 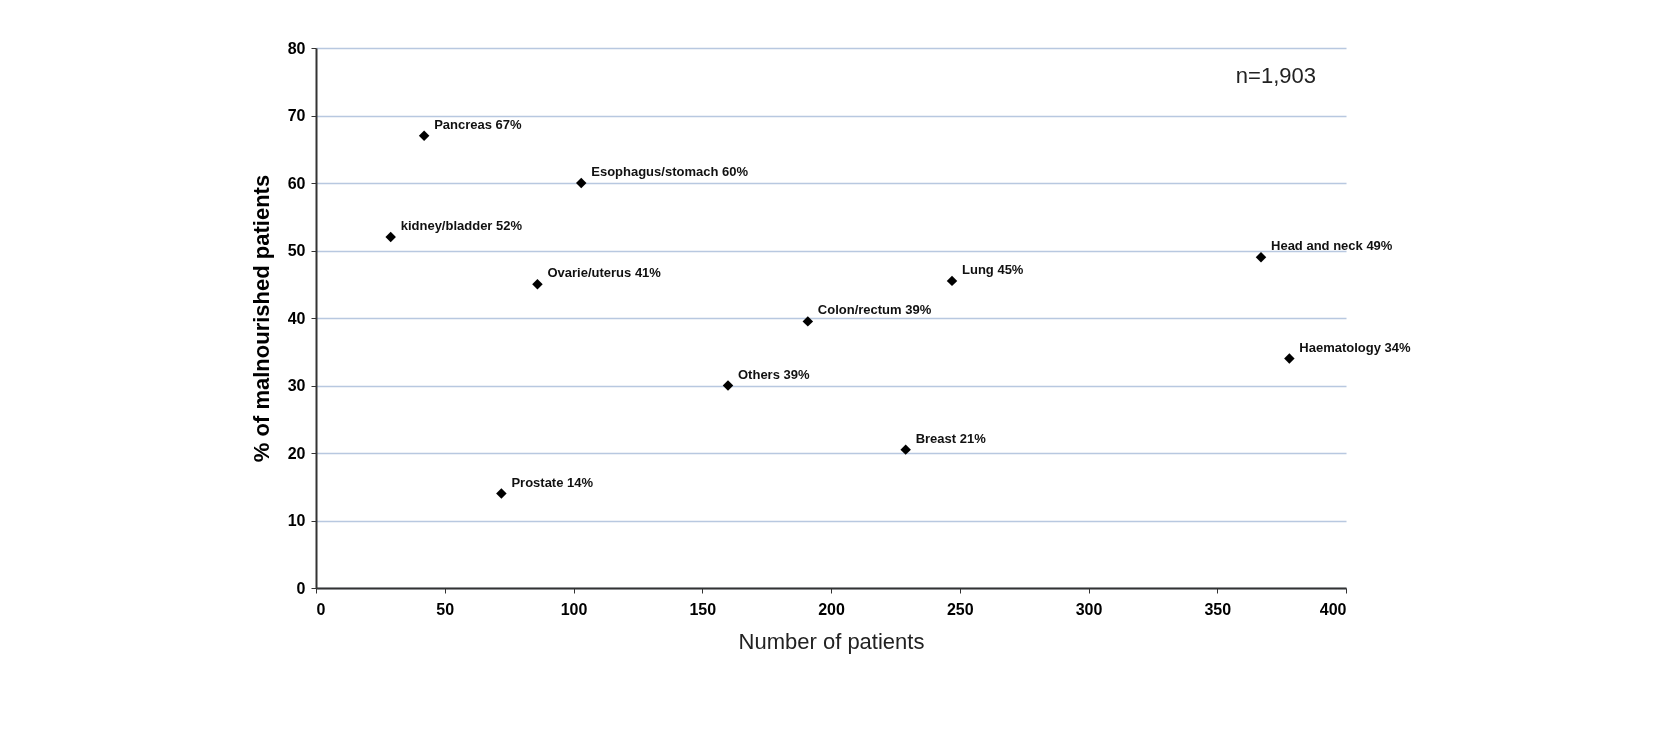 What do you see at coordinates (1332, 246) in the screenshot?
I see `annotation: Head and neck 49%` at bounding box center [1332, 246].